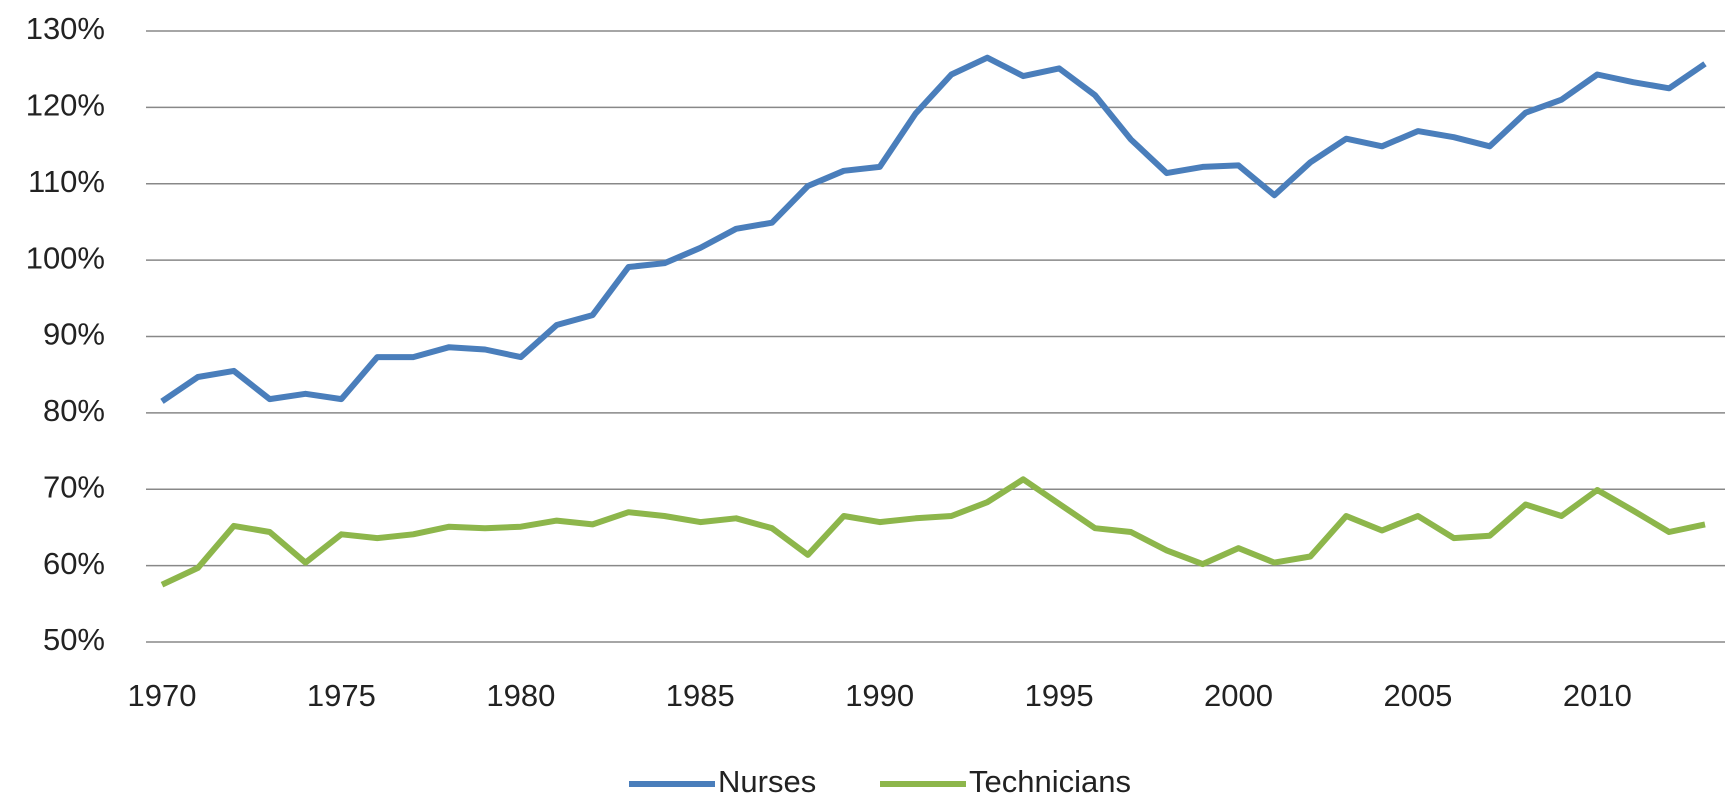 Image resolution: width=1727 pixels, height=802 pixels. Describe the element at coordinates (933, 532) in the screenshot. I see `data-line` at that location.